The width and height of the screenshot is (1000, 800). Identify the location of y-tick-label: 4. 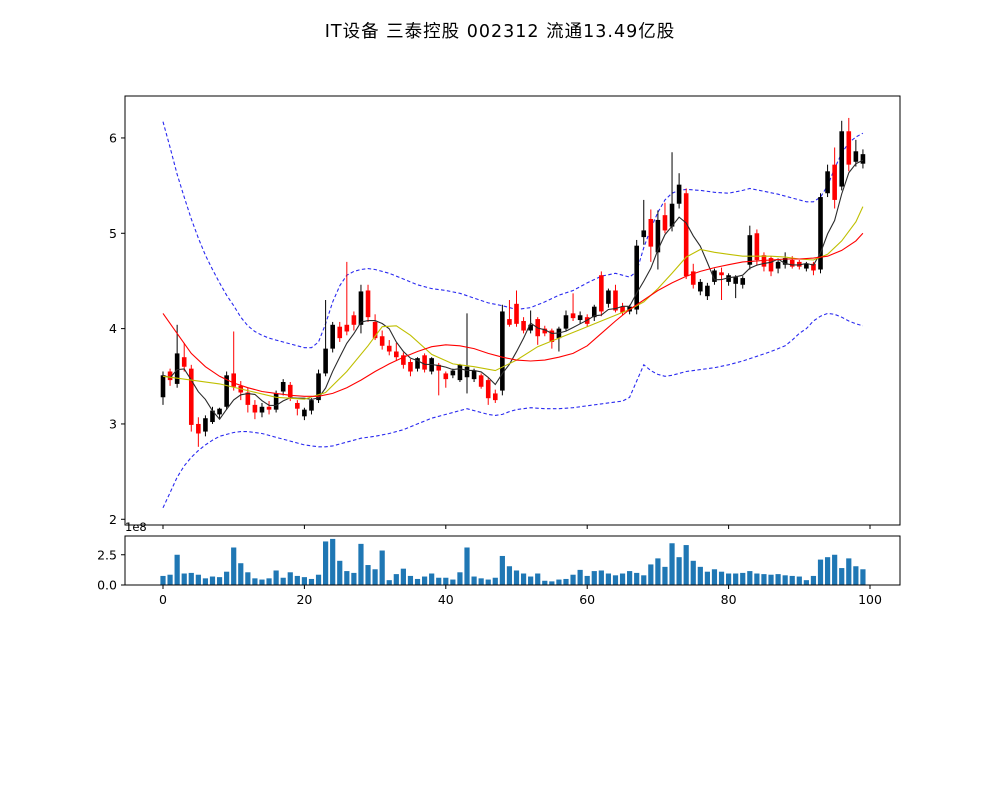
(113, 328).